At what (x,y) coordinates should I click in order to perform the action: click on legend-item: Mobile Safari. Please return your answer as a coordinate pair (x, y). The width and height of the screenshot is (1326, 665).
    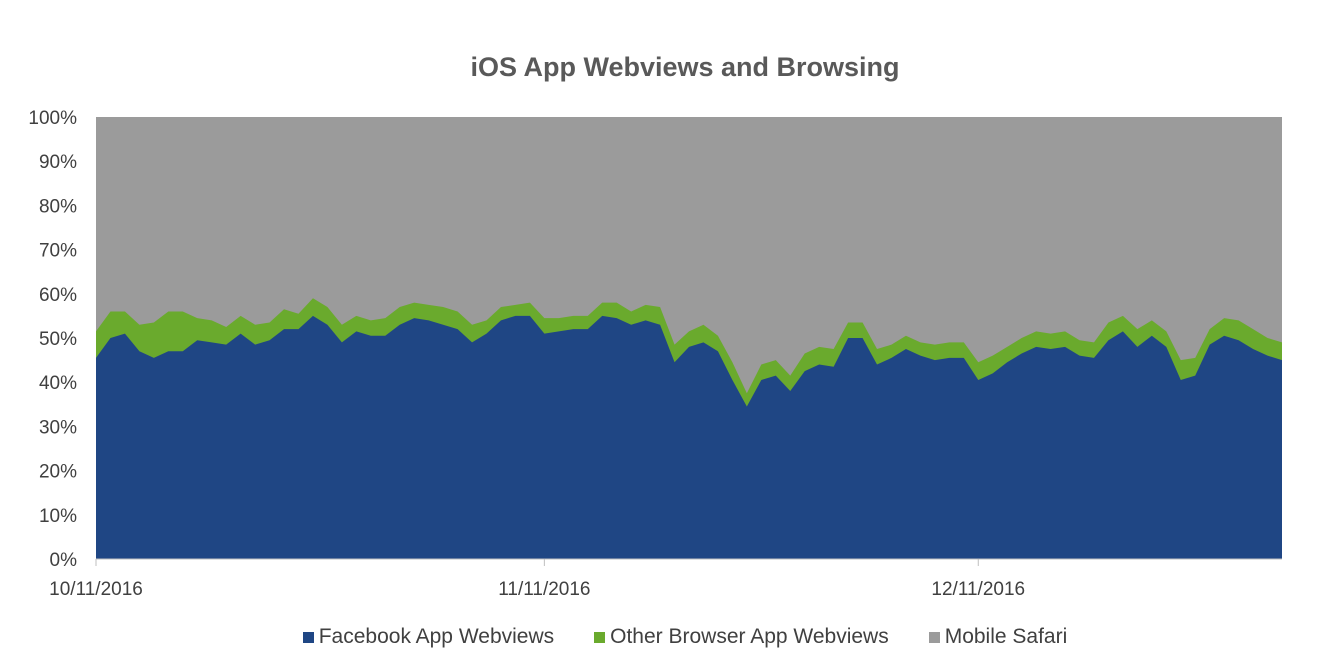
    Looking at the image, I should click on (998, 637).